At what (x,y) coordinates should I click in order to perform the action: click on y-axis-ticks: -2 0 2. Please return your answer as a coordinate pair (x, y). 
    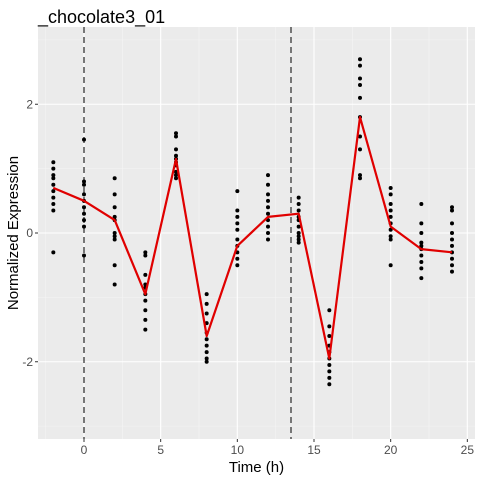
    Looking at the image, I should click on (30, 233).